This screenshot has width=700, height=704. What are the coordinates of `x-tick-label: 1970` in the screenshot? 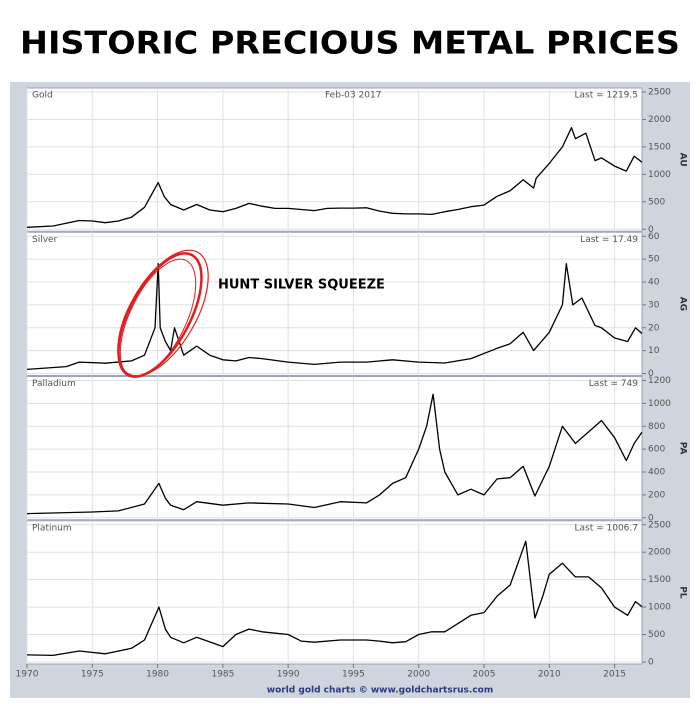 It's located at (27, 675).